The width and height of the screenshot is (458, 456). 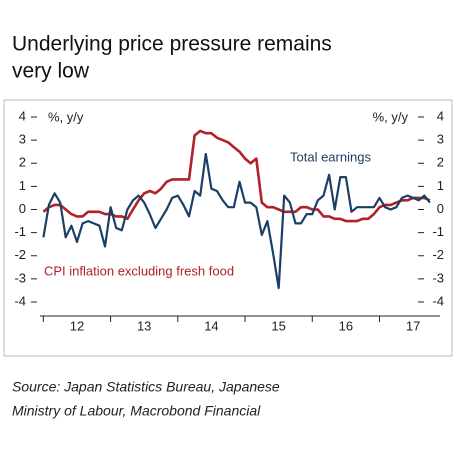 I want to click on y-tick-label: 3, so click(x=22, y=139).